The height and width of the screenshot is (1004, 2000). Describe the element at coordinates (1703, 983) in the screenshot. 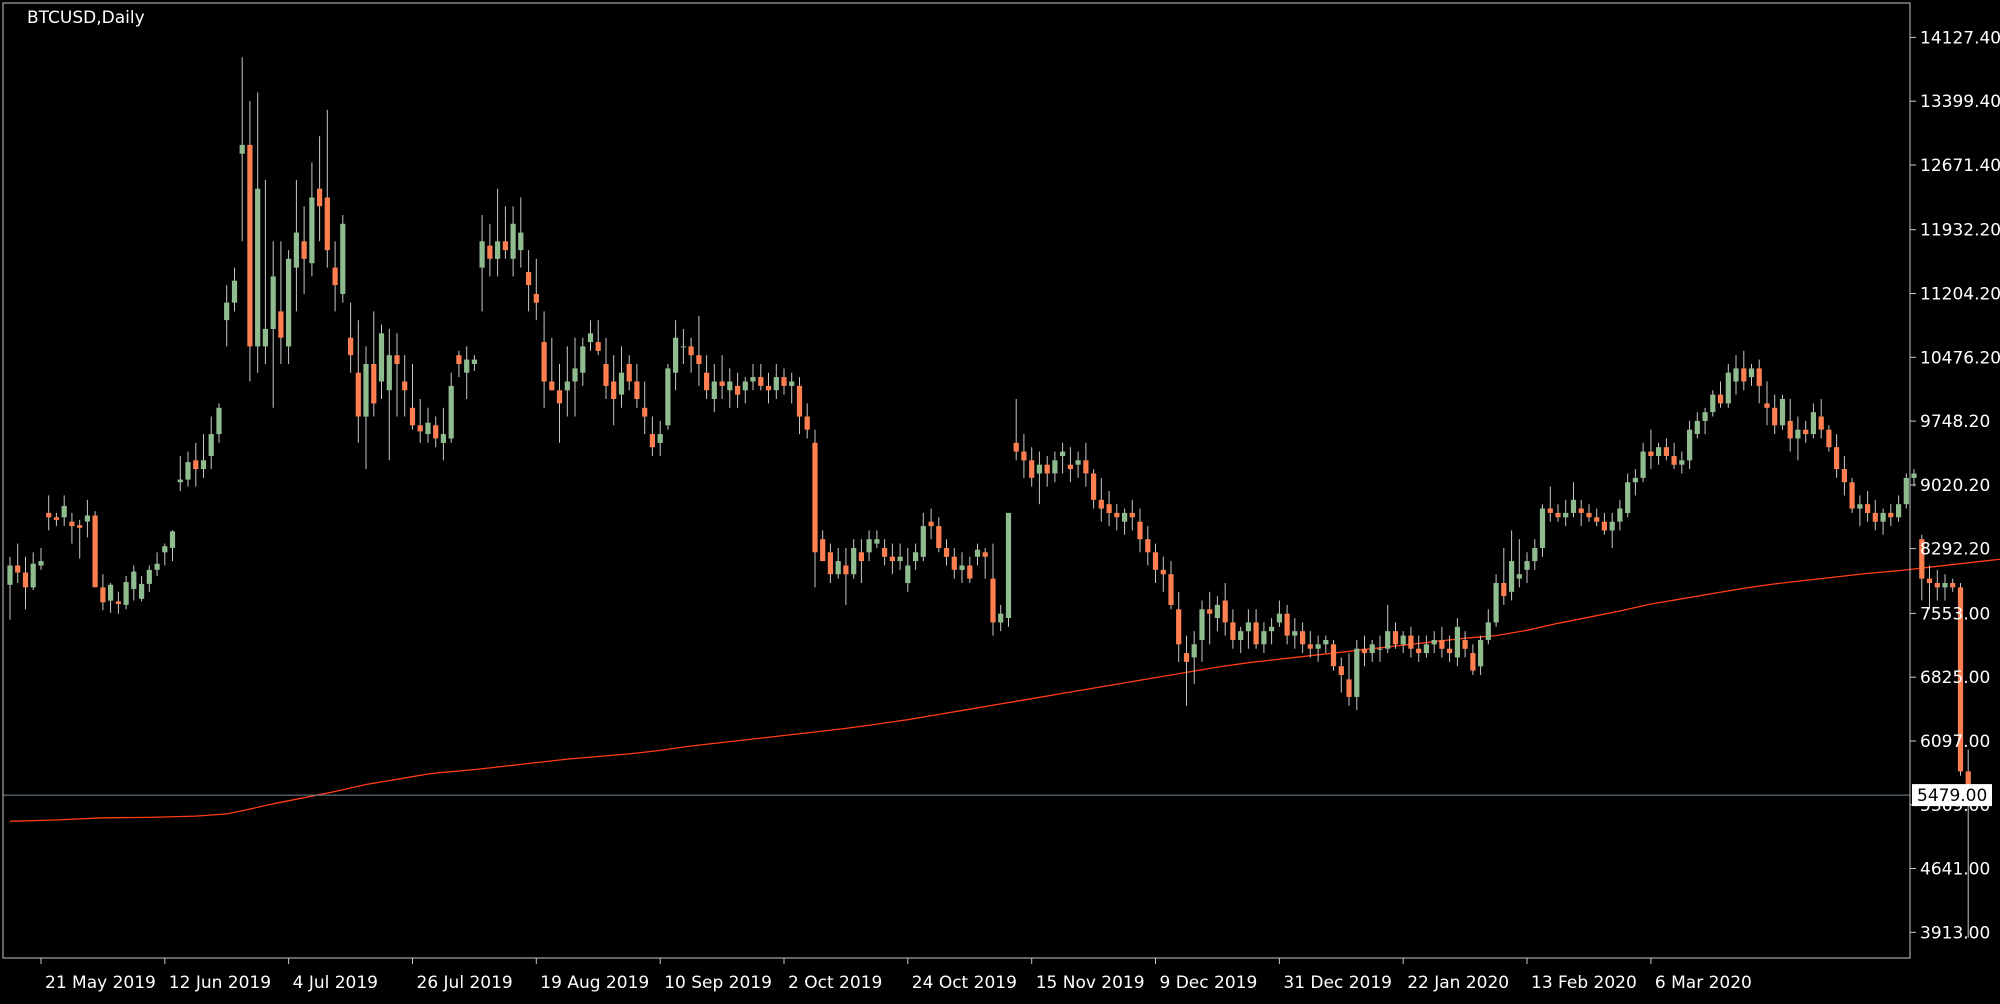

I see `x-tick-label: 6 Mar 2020` at that location.